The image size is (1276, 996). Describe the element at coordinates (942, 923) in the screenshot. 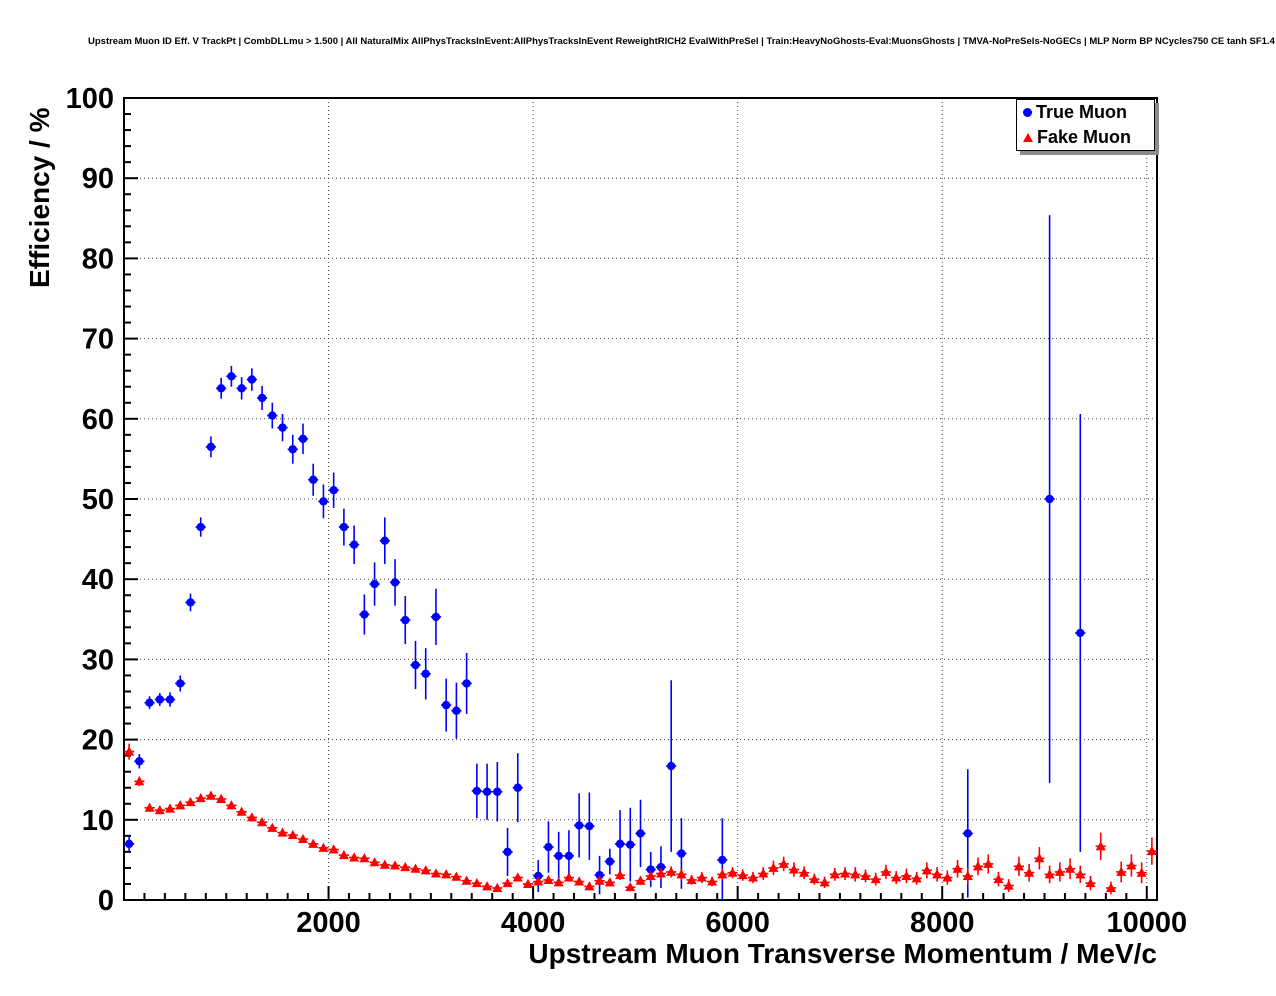

I see `x-tick-label: 8000` at that location.